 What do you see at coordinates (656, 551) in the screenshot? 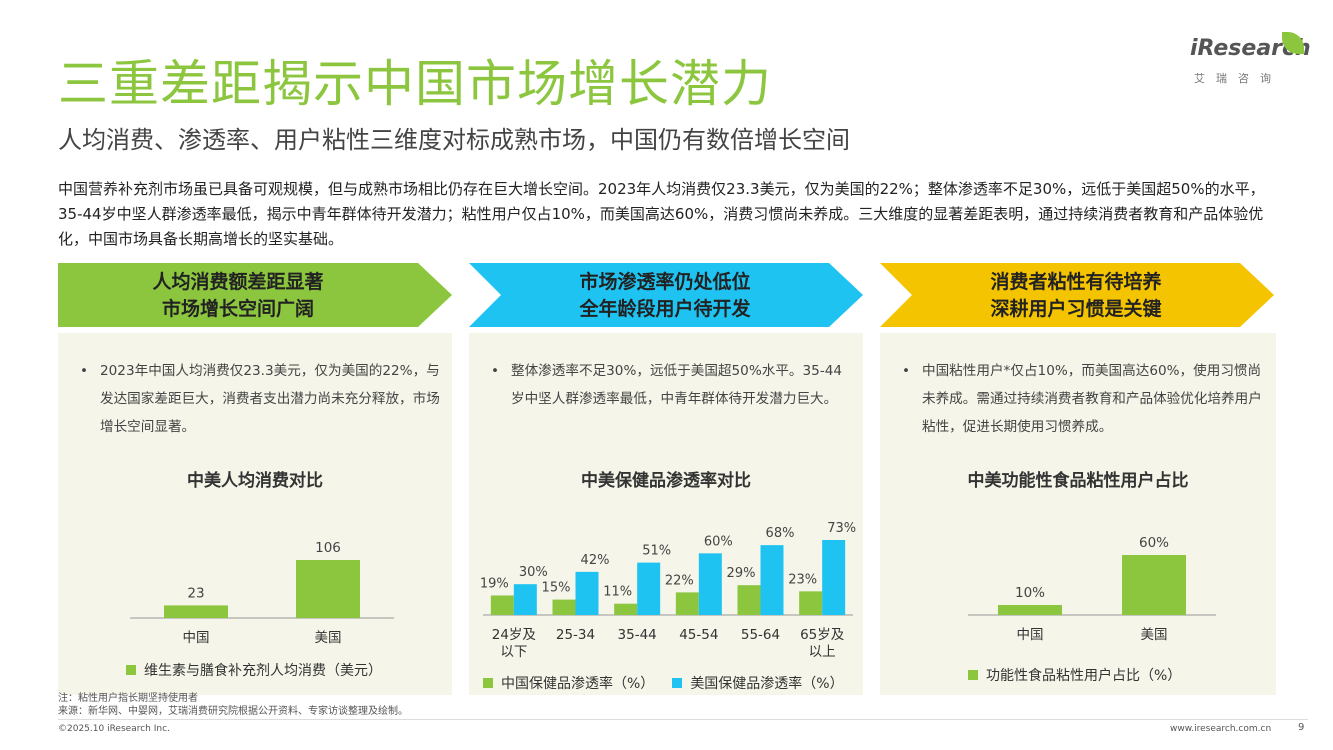
I see `data-label: 51%` at bounding box center [656, 551].